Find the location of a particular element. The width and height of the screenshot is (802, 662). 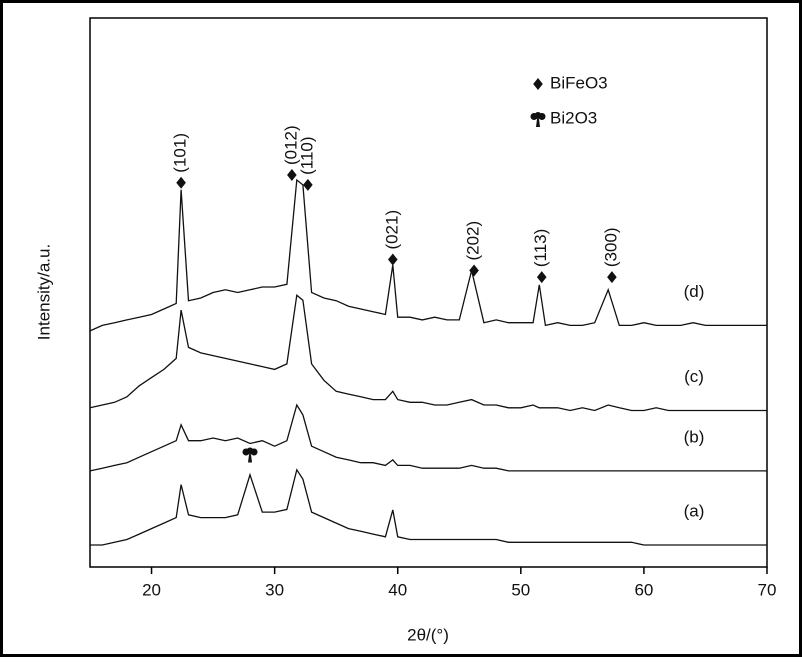

y-axis-label: Intensity/a.u. is located at coordinates (43, 292).